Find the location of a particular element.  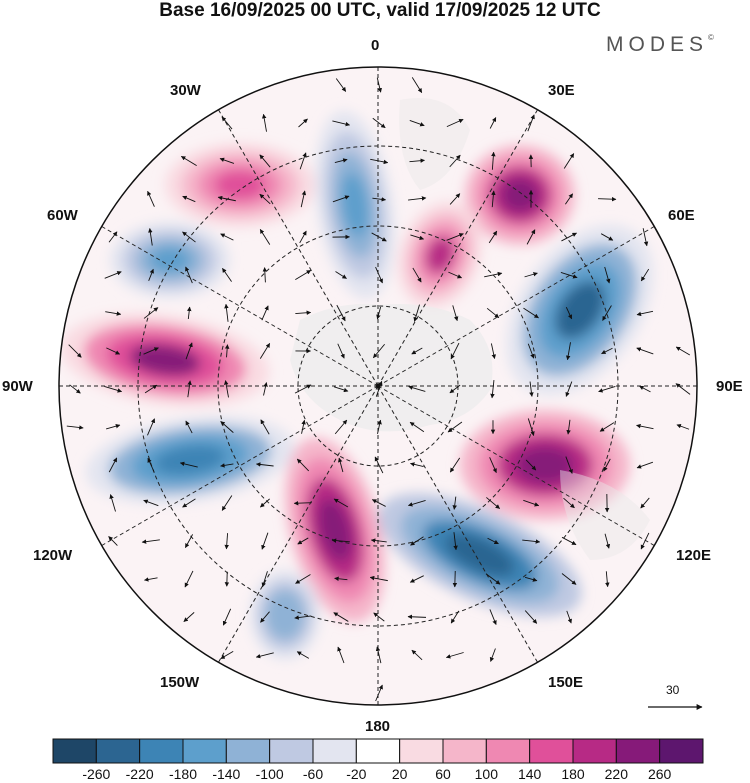

colorbar-tick-label: -180 is located at coordinates (183, 774).